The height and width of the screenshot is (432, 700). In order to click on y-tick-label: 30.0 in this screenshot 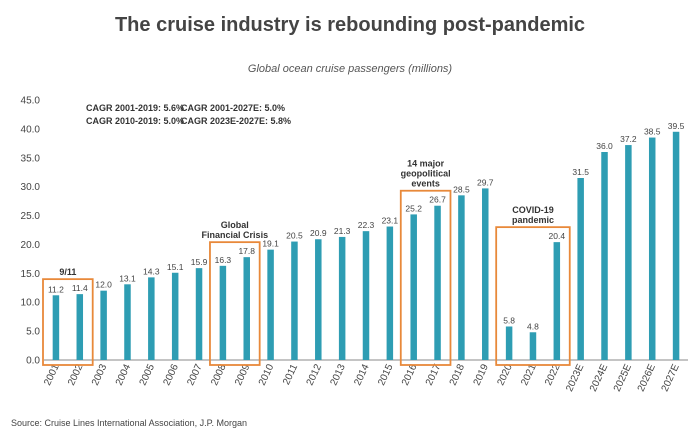, I will do `click(31, 187)`.